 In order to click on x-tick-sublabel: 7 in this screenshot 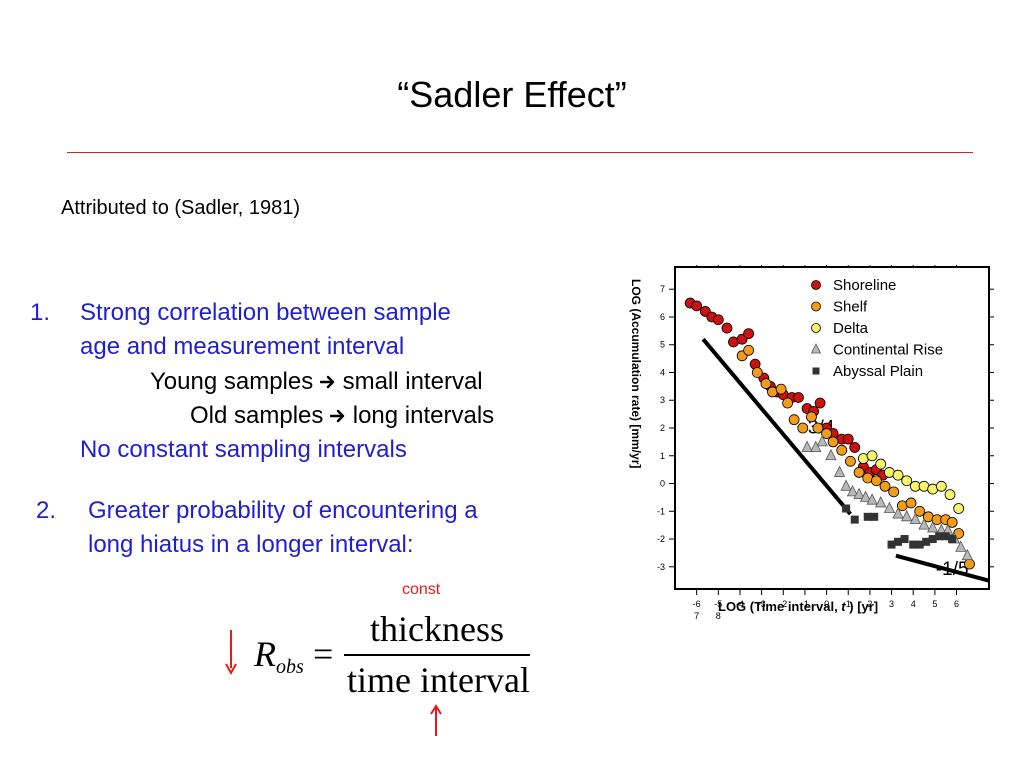, I will do `click(696, 616)`.